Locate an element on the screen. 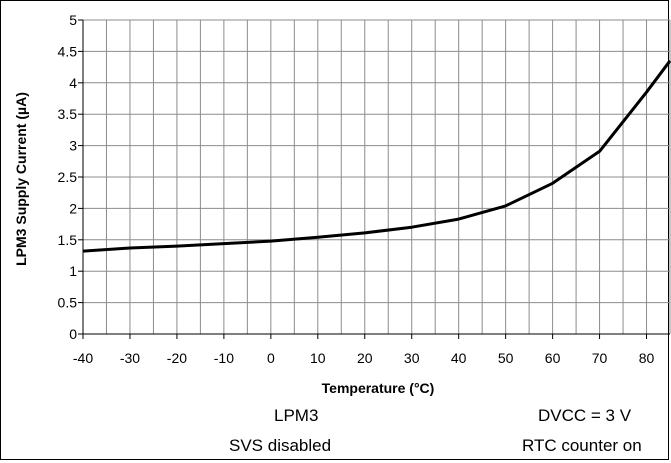 The image size is (671, 463). x-tick-label: 70 is located at coordinates (600, 358).